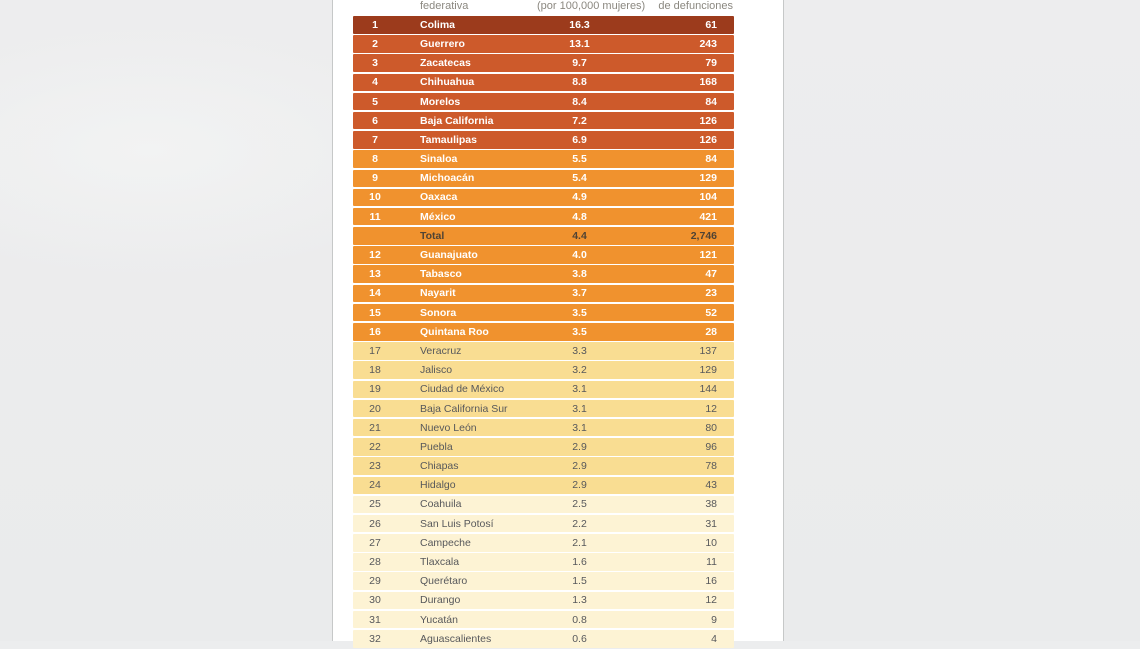 The width and height of the screenshot is (1140, 649). I want to click on deaths-cell: 80, so click(711, 427).